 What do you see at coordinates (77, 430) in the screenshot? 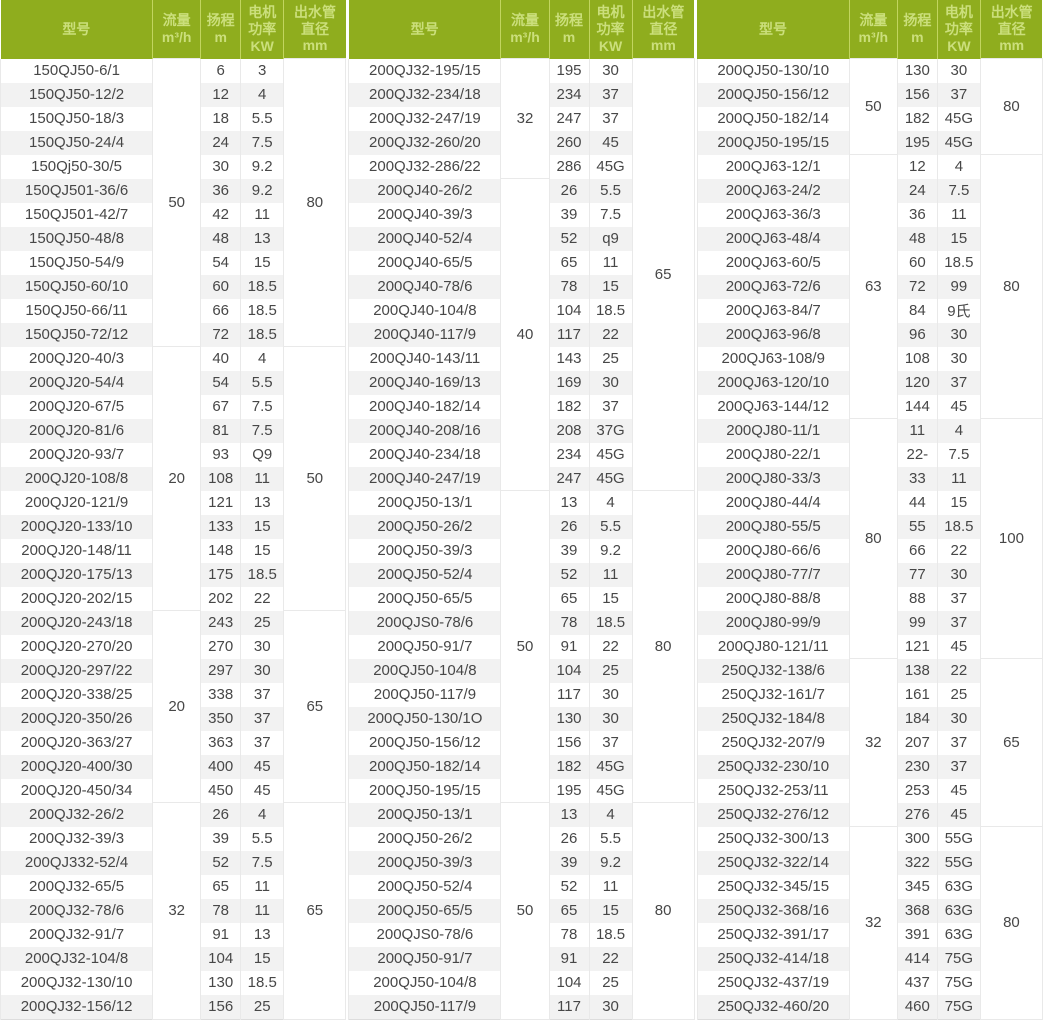
I see `model-cell: 200QJ20-81/6` at bounding box center [77, 430].